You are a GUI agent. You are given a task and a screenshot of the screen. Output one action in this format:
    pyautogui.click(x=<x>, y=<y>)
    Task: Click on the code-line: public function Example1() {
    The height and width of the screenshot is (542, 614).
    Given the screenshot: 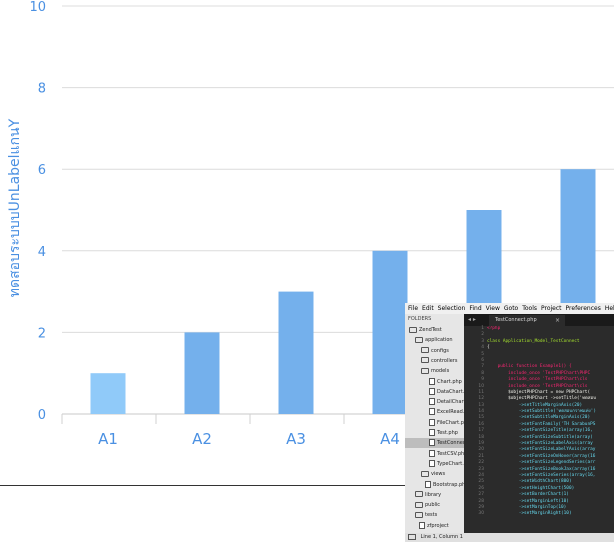 What is the action you would take?
    pyautogui.click(x=529, y=367)
    